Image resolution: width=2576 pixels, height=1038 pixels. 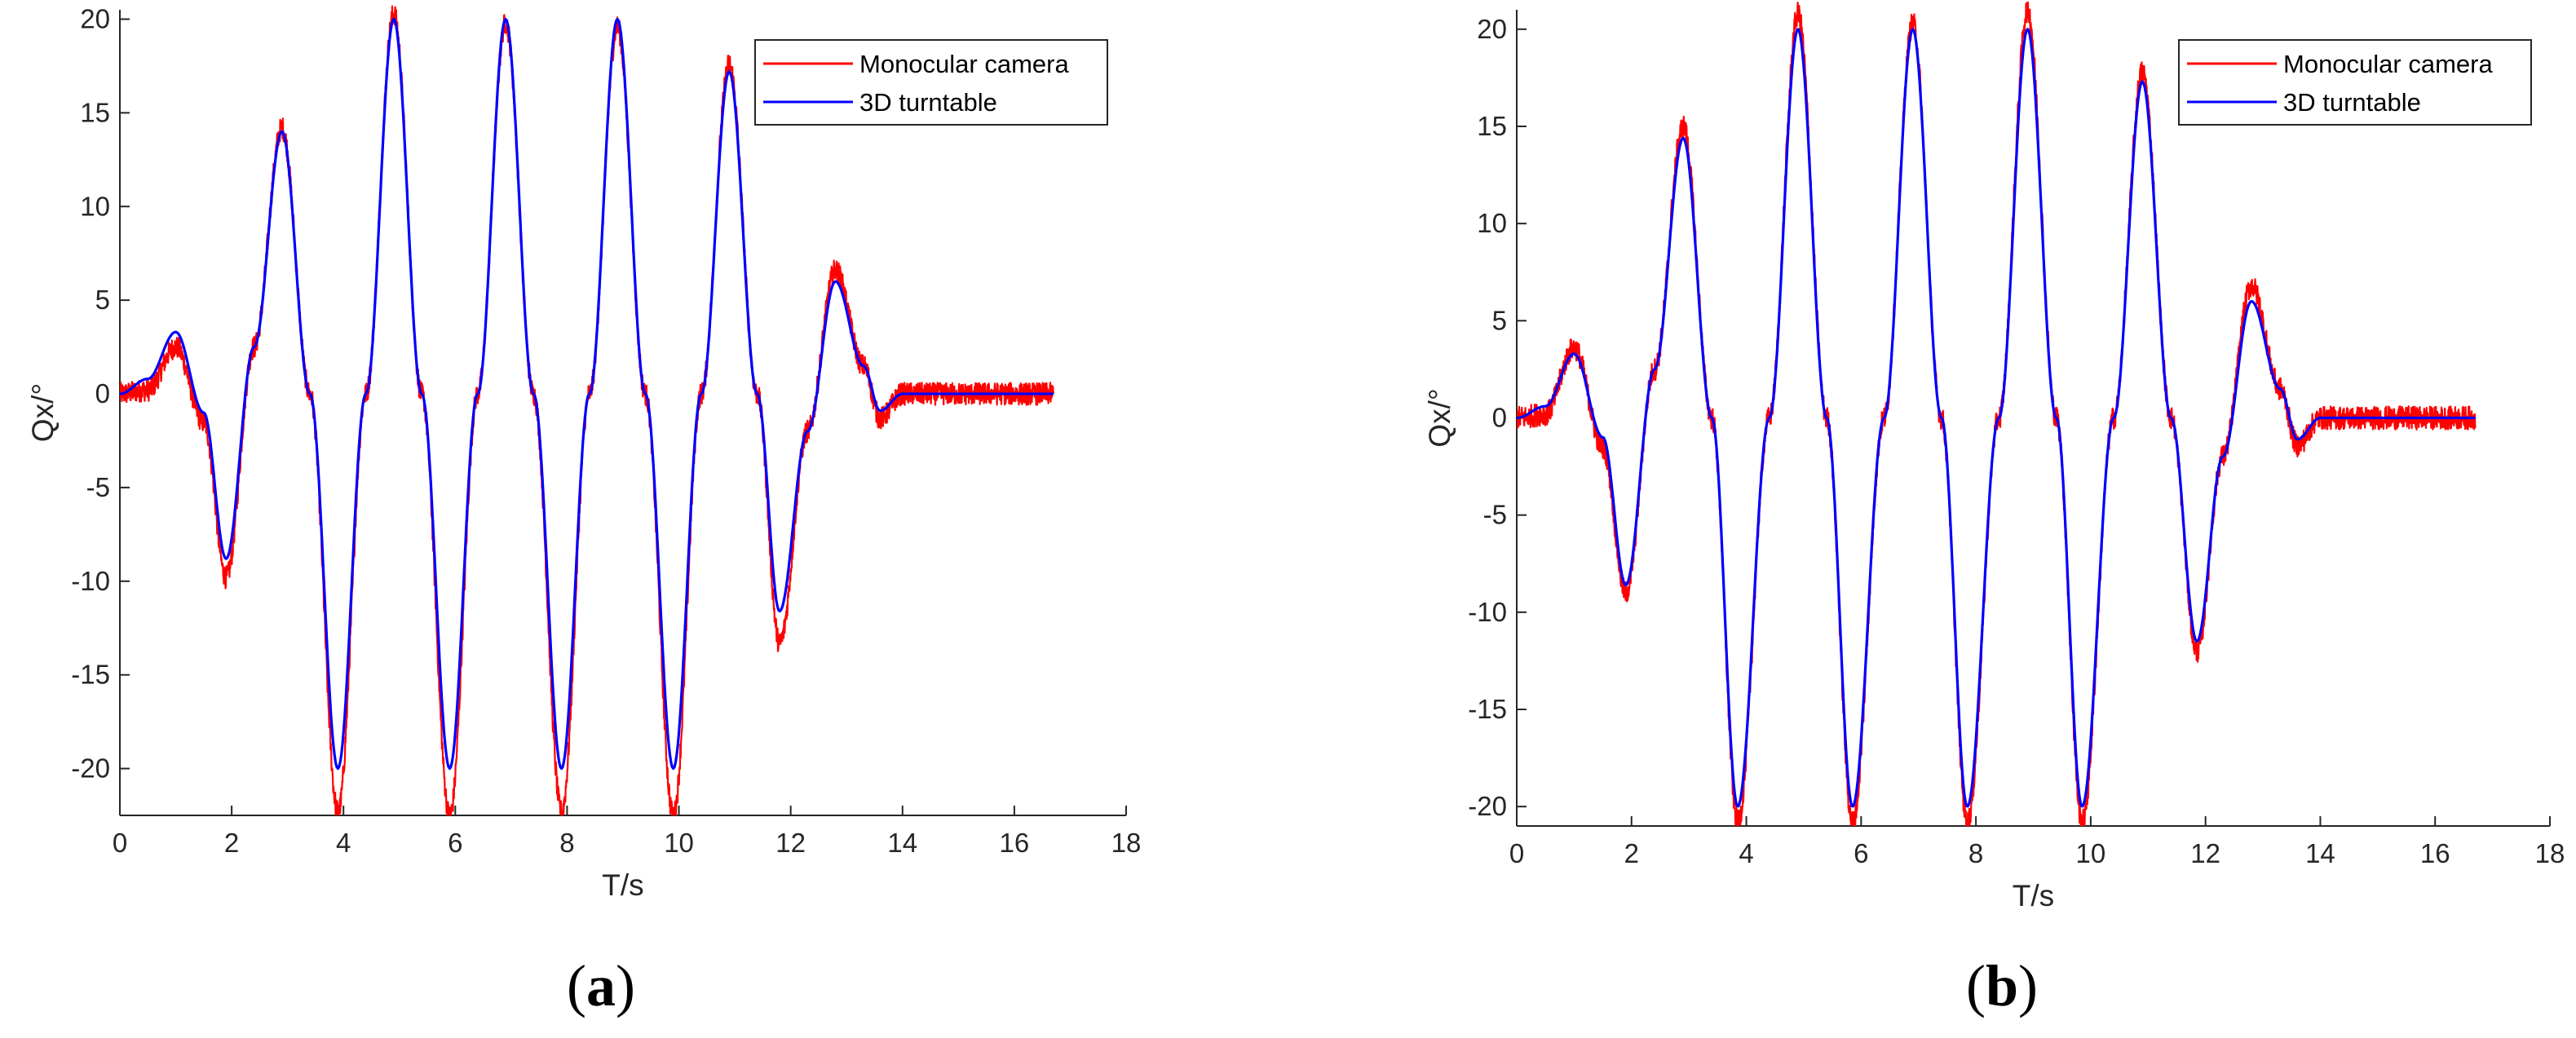 I want to click on panel-a-caption-letter: a, so click(x=601, y=985).